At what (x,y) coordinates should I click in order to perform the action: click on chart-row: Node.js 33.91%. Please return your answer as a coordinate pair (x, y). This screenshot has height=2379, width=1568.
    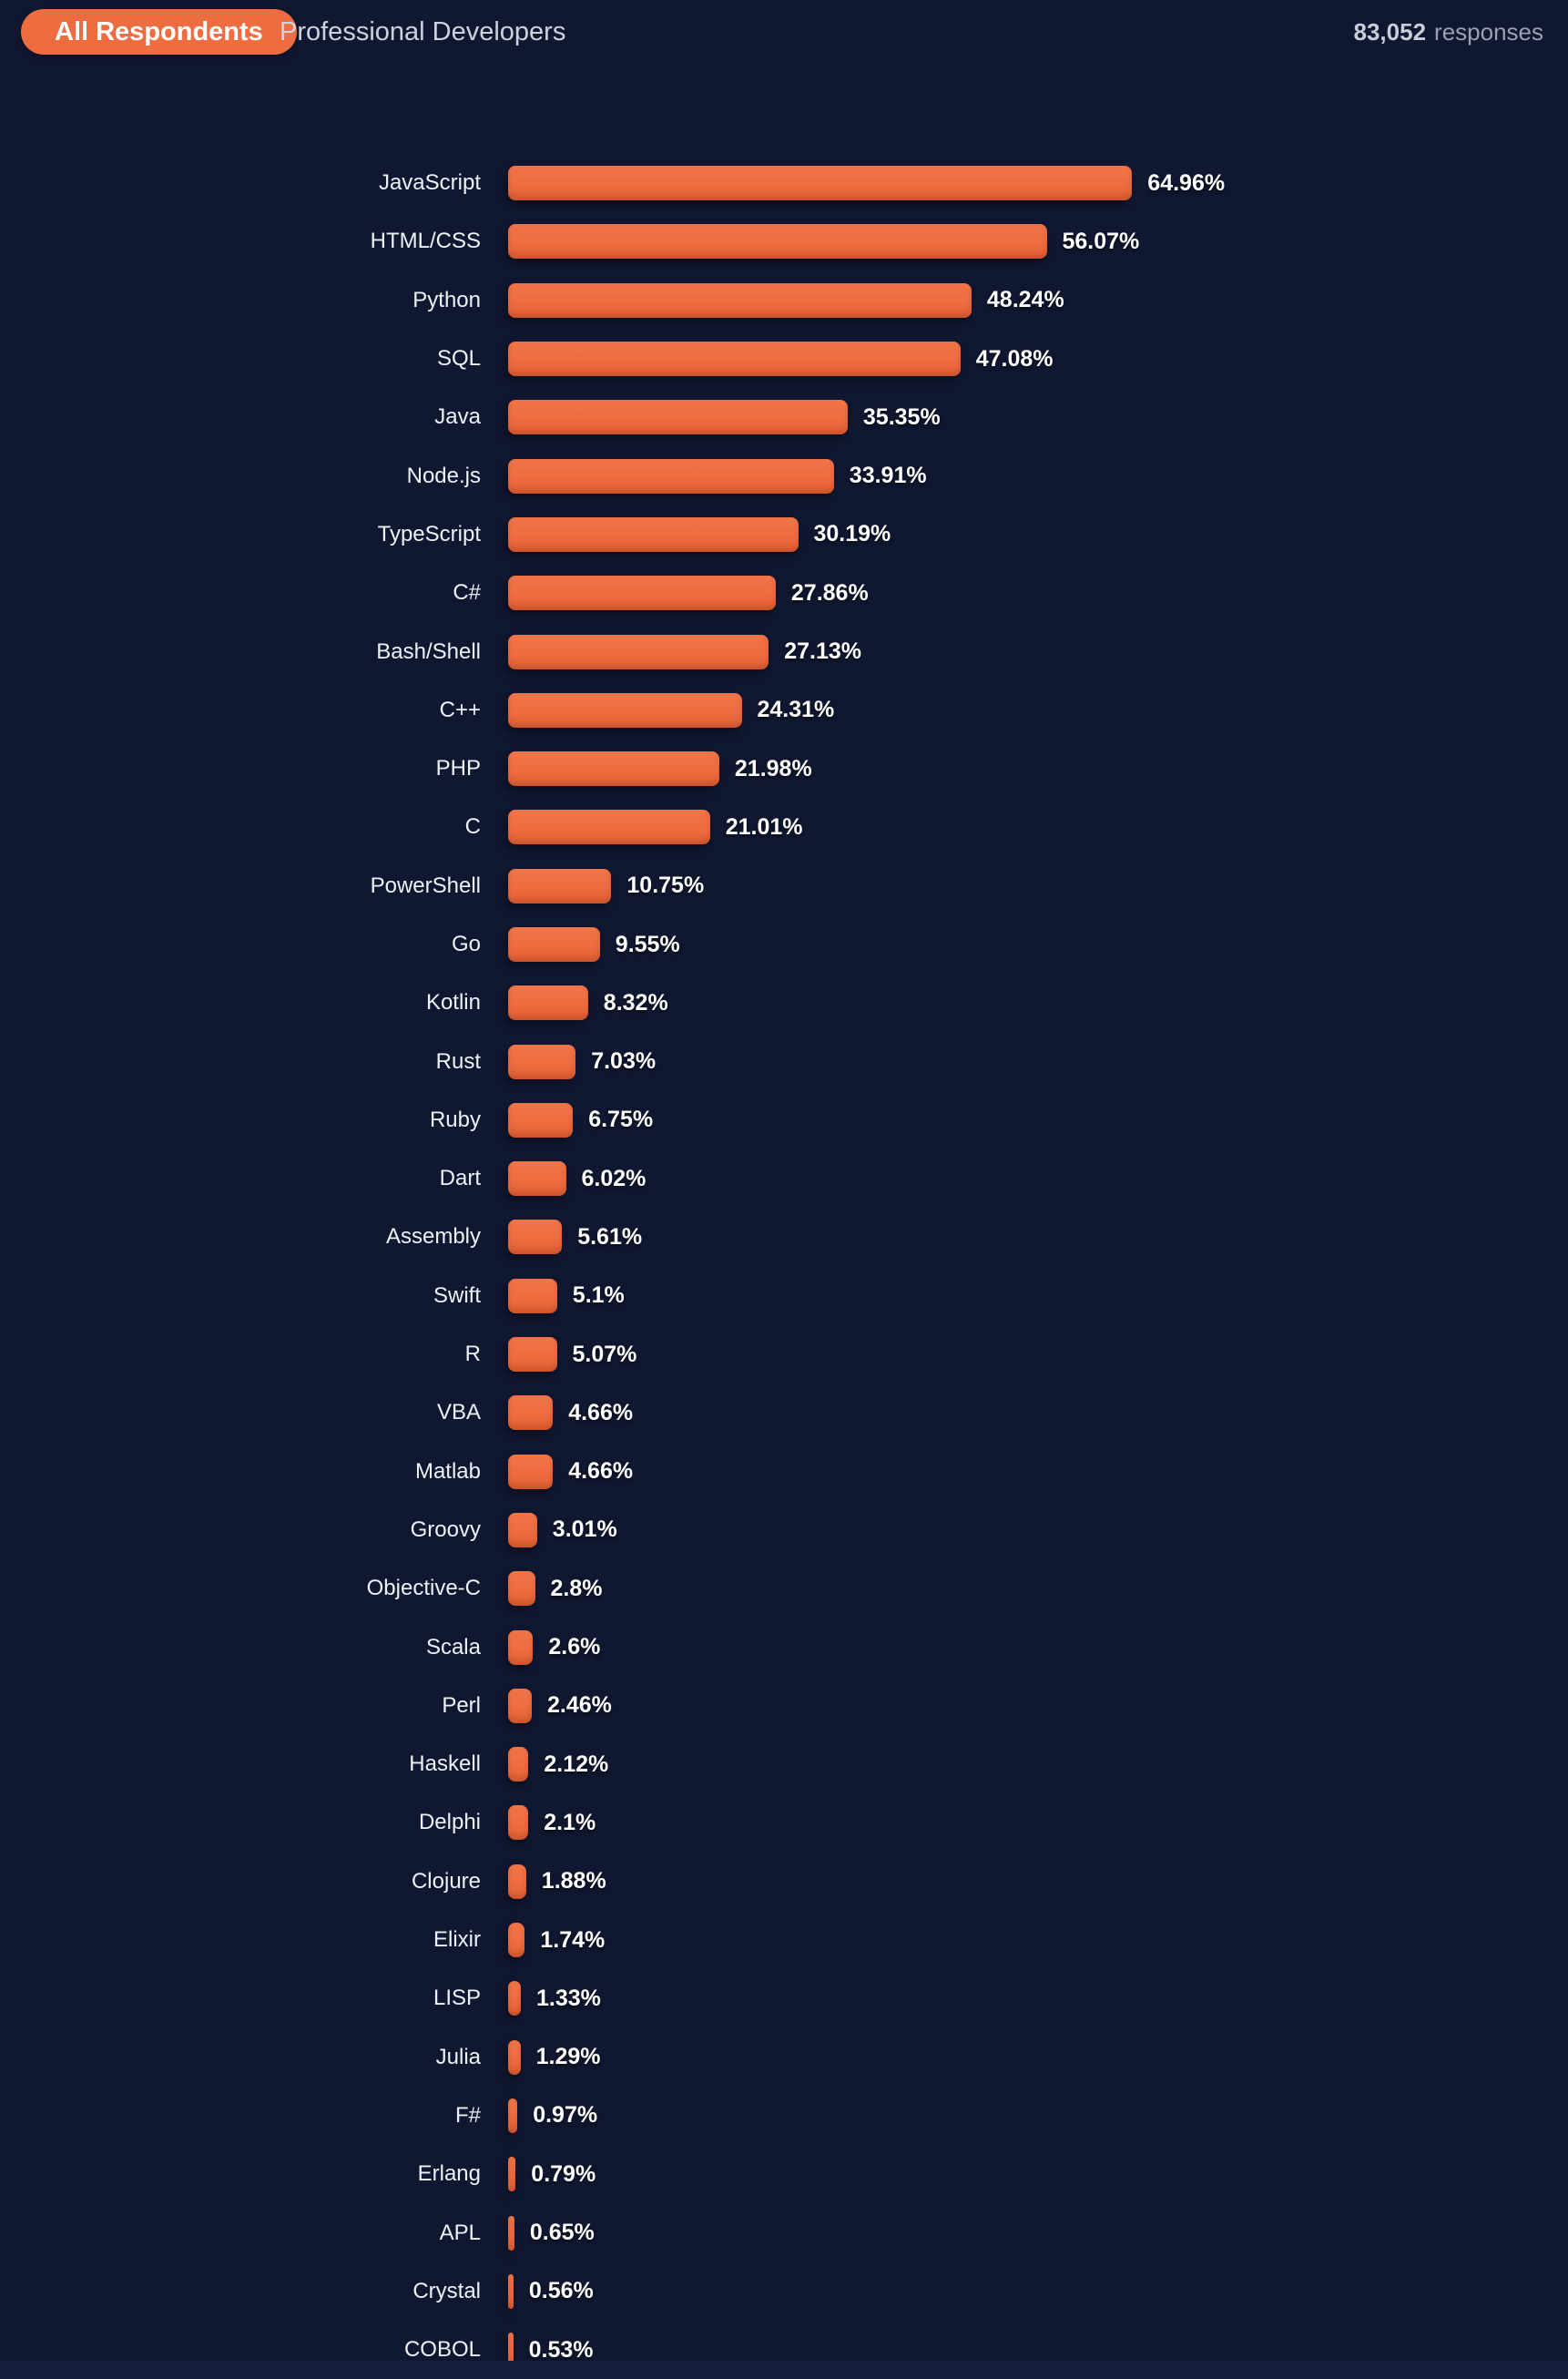
    Looking at the image, I should click on (784, 476).